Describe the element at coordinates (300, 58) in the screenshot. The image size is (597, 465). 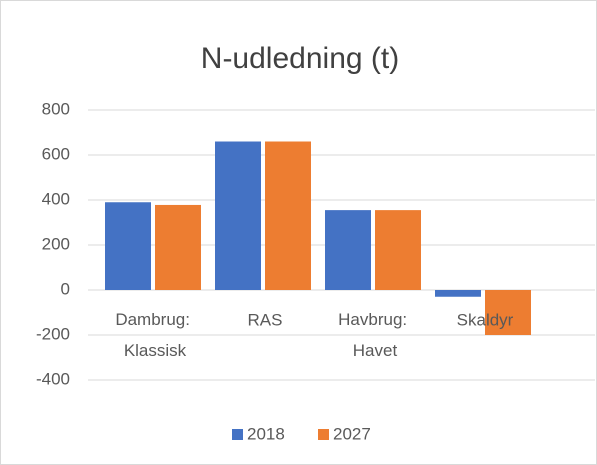
I see `chart-title: N-udledning (t)` at that location.